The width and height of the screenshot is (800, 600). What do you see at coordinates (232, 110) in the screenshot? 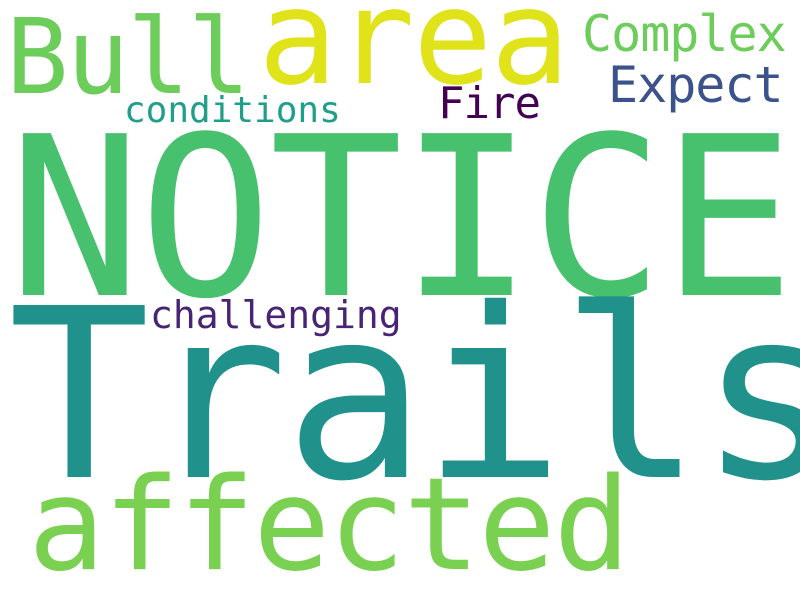
I see `word-conditions: conditions` at bounding box center [232, 110].